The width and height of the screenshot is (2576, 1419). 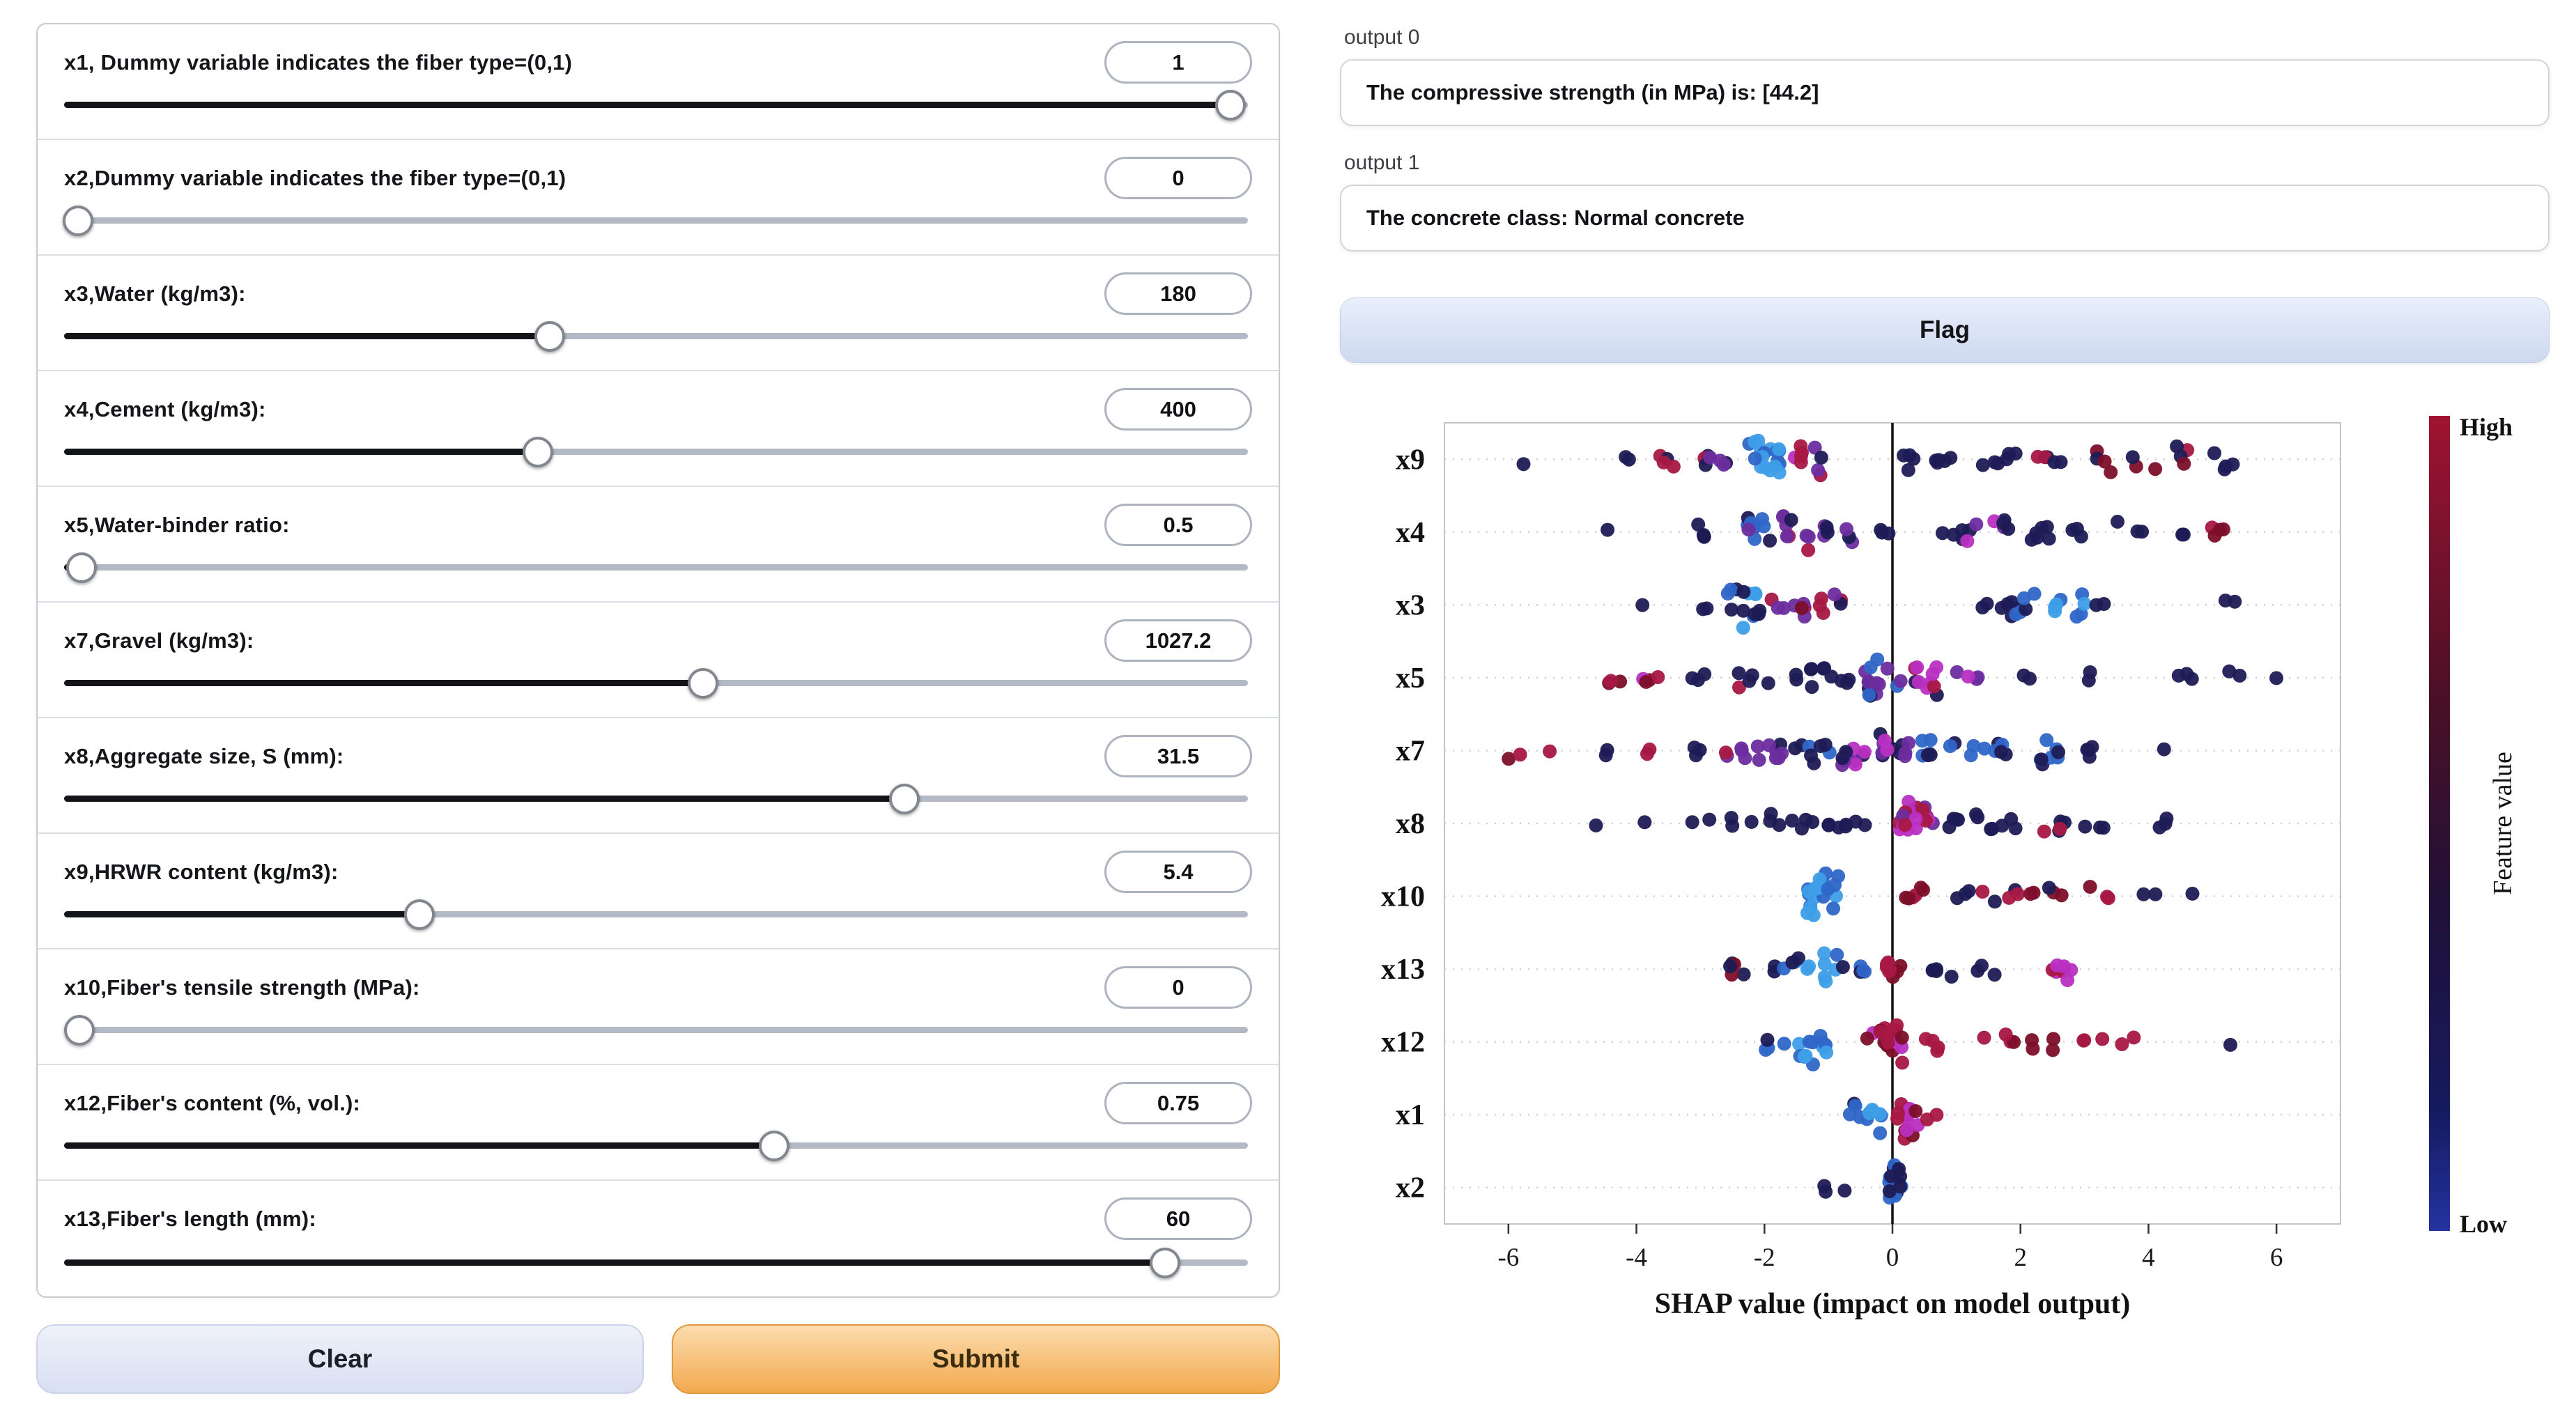 What do you see at coordinates (1410, 1188) in the screenshot?
I see `ytick-x2: x2` at bounding box center [1410, 1188].